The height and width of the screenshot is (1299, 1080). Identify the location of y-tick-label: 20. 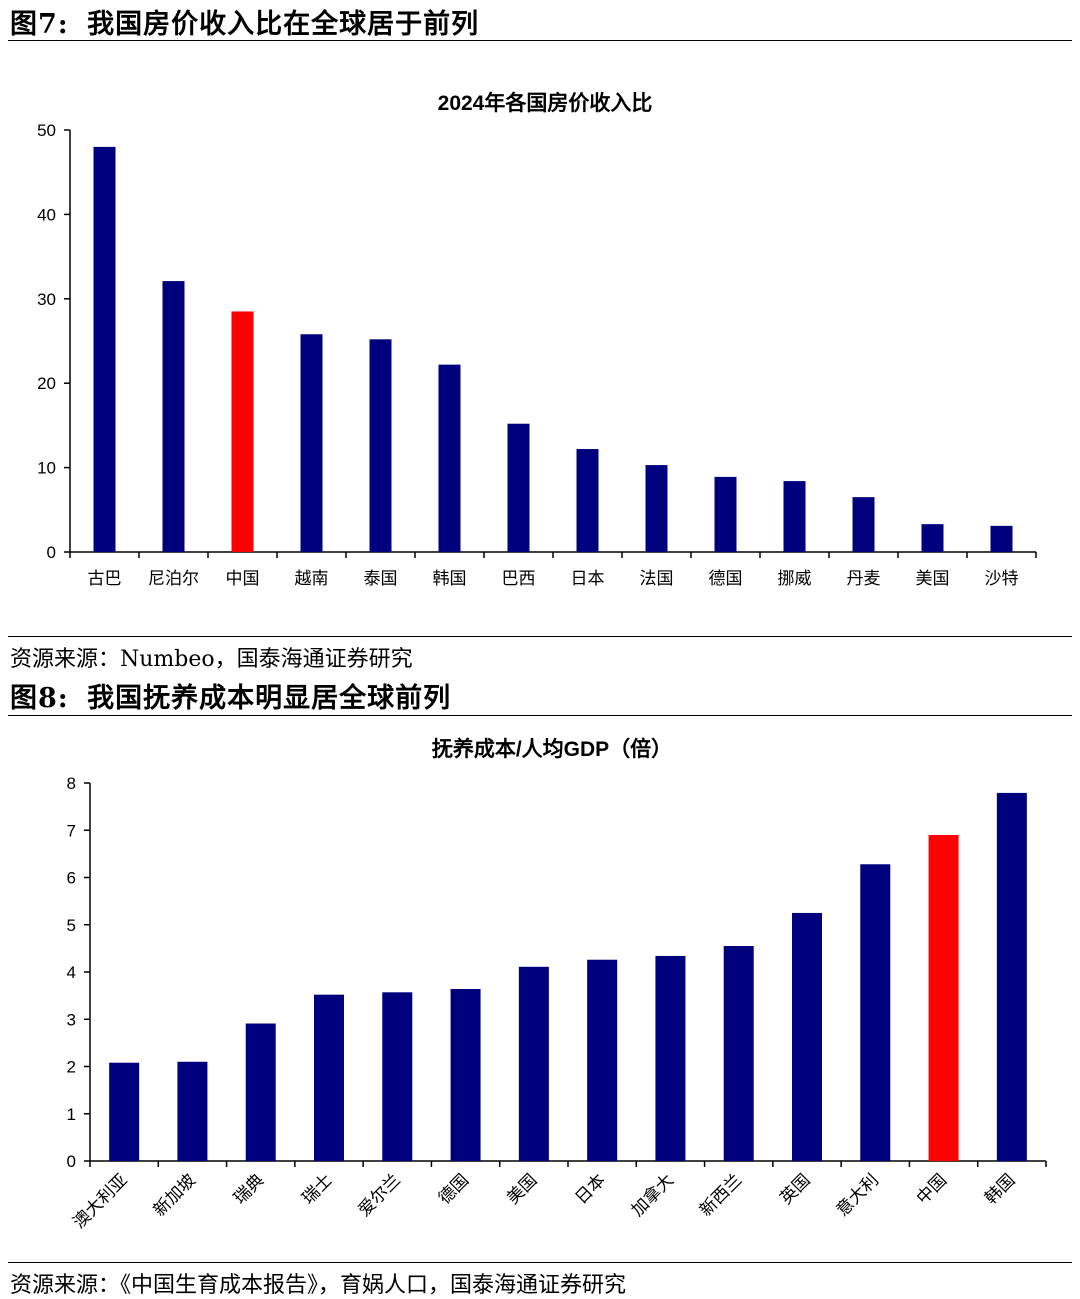
(46, 383).